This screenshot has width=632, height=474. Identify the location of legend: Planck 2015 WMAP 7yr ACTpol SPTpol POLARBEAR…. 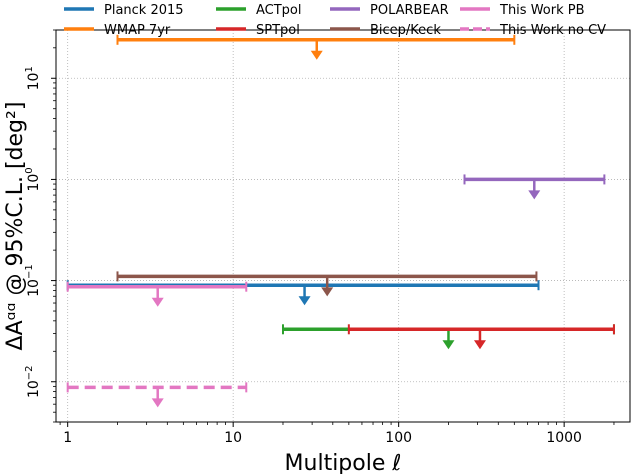
(335, 20).